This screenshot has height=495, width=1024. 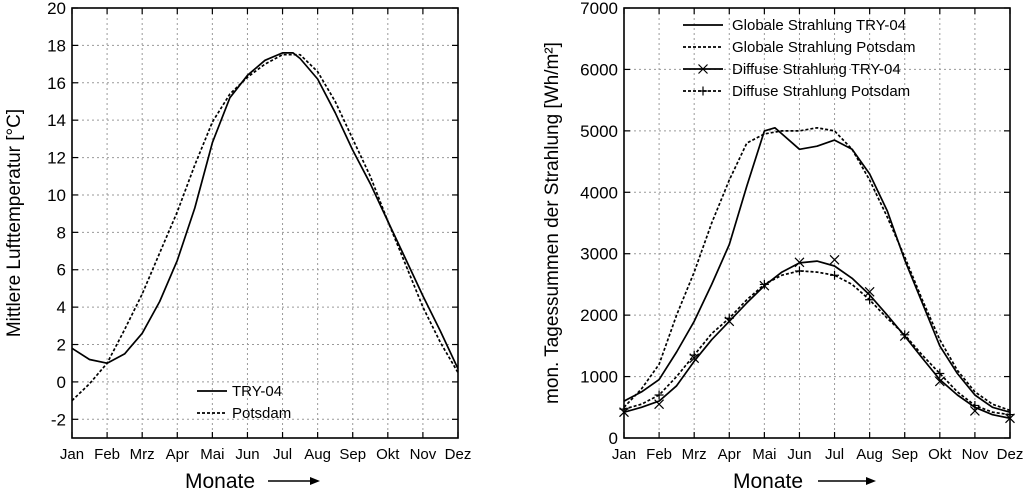 What do you see at coordinates (56, 195) in the screenshot?
I see `y-tick-label: 10` at bounding box center [56, 195].